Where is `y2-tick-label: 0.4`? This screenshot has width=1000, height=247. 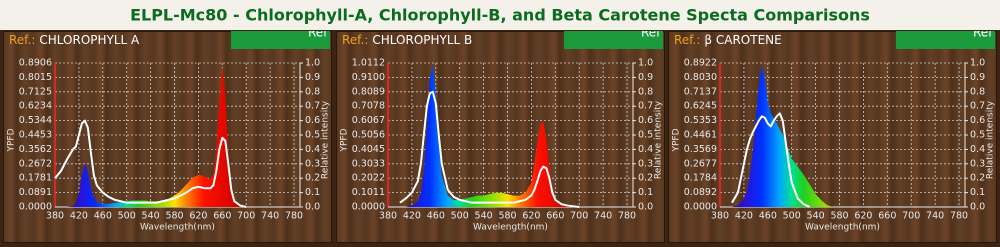 y2-tick-label: 0.4 is located at coordinates (312, 149).